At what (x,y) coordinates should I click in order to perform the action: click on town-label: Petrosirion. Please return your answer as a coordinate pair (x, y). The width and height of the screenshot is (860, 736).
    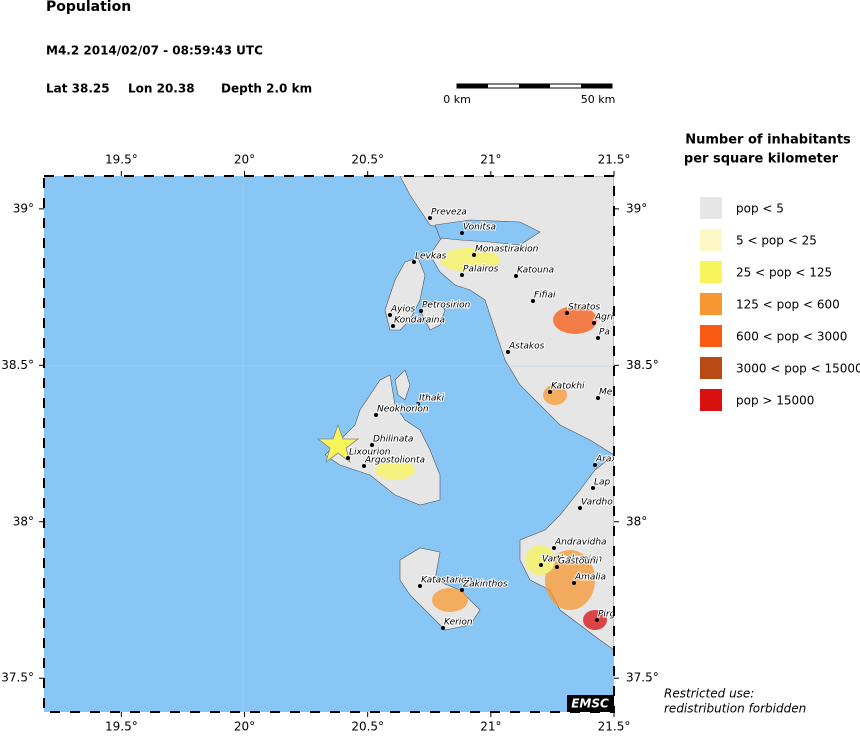
    Looking at the image, I should click on (446, 306).